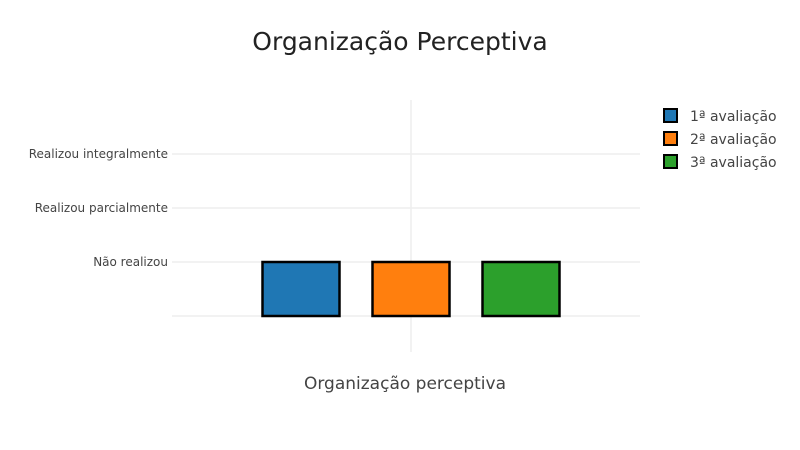 The height and width of the screenshot is (450, 800). What do you see at coordinates (733, 140) in the screenshot?
I see `legend-label: 2ª avaliação` at bounding box center [733, 140].